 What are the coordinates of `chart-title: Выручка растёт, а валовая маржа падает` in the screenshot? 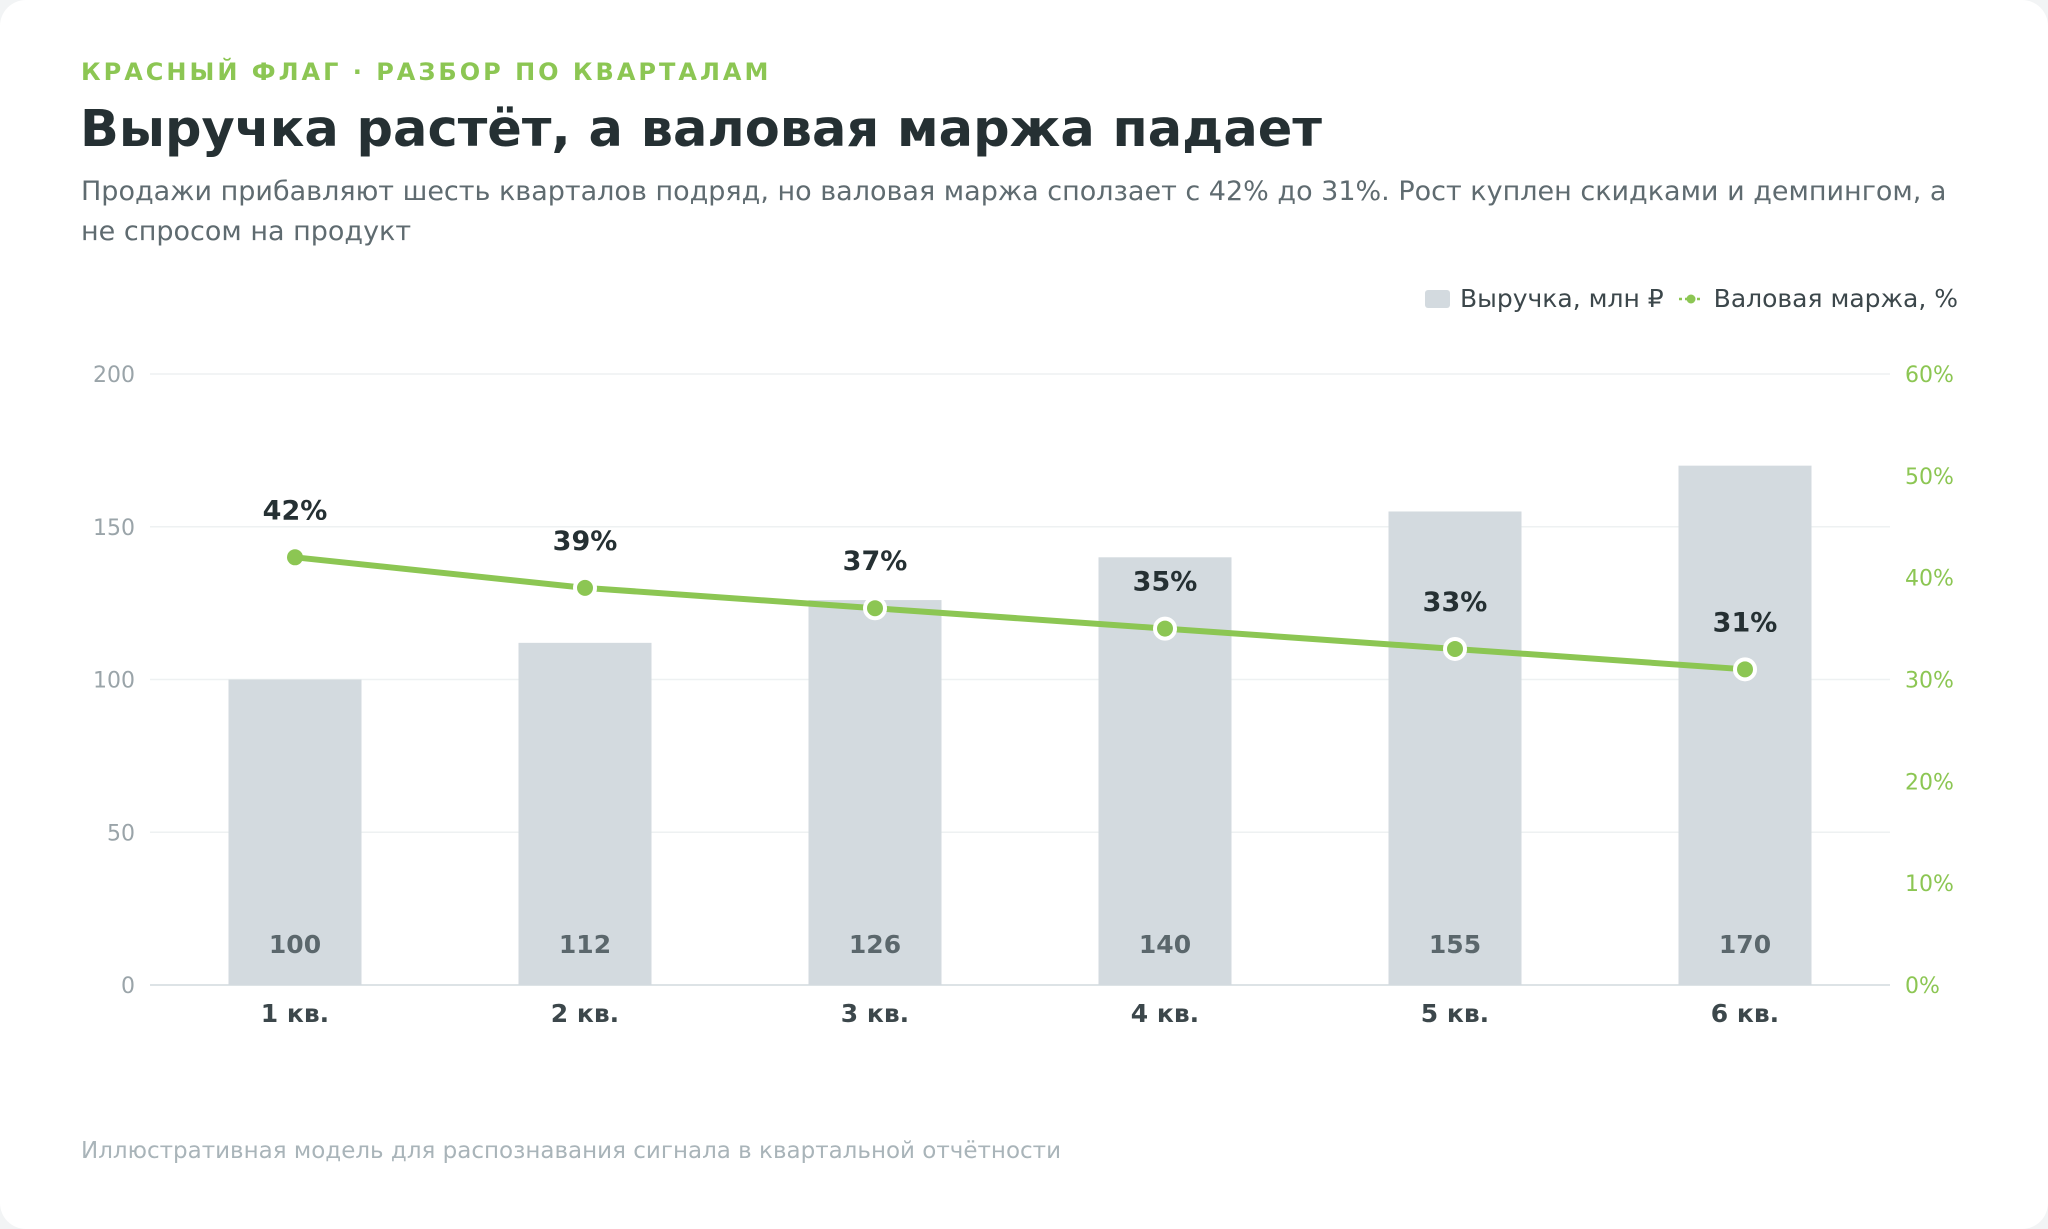 It's located at (701, 129).